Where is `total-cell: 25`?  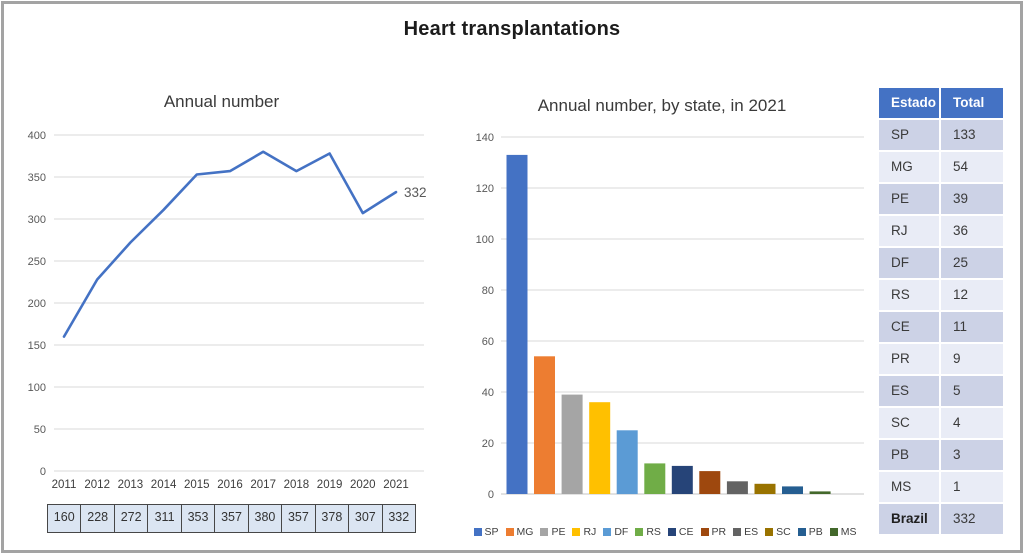 total-cell: 25 is located at coordinates (972, 263).